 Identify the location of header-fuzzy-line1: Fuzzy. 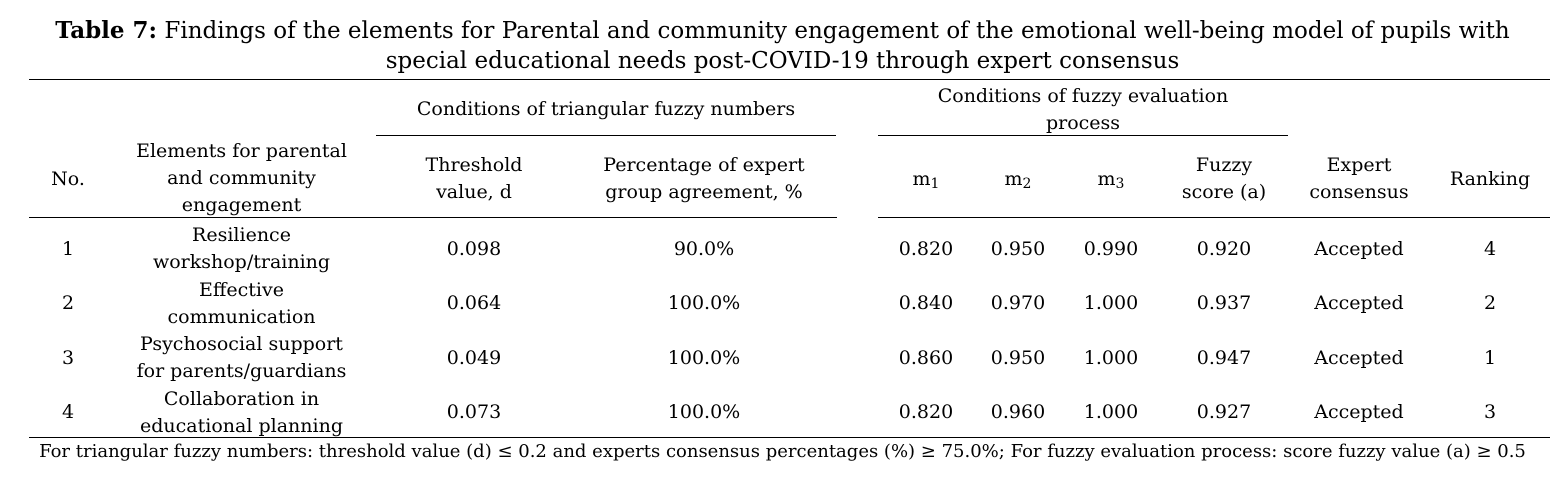
(1224, 165).